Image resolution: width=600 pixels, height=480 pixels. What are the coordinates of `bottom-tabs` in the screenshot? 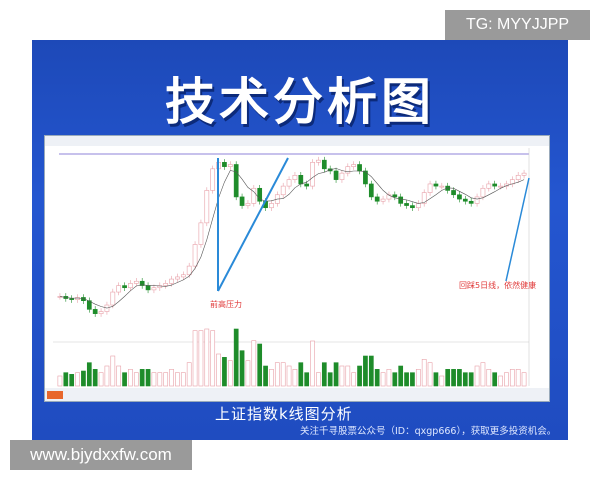 It's located at (297, 394).